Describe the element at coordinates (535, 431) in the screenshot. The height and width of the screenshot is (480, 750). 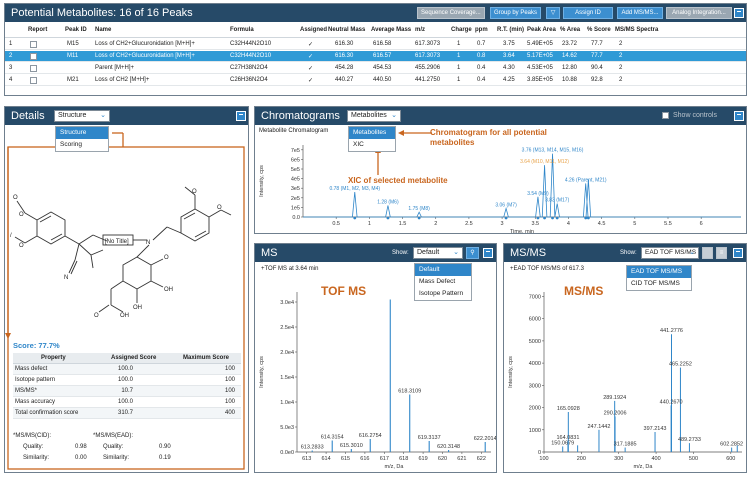
I see `y-tick-label: 1000` at that location.